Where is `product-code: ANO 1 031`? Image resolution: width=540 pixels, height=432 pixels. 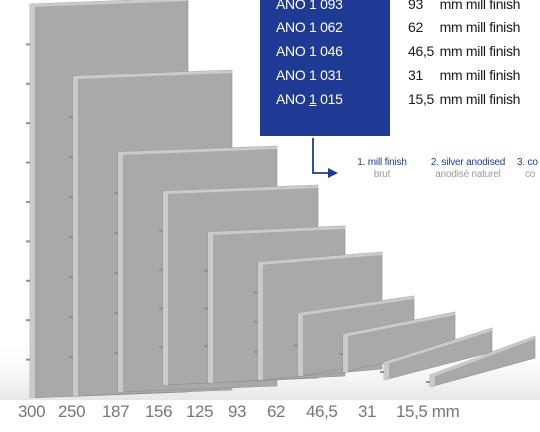 product-code: ANO 1 031 is located at coordinates (309, 75).